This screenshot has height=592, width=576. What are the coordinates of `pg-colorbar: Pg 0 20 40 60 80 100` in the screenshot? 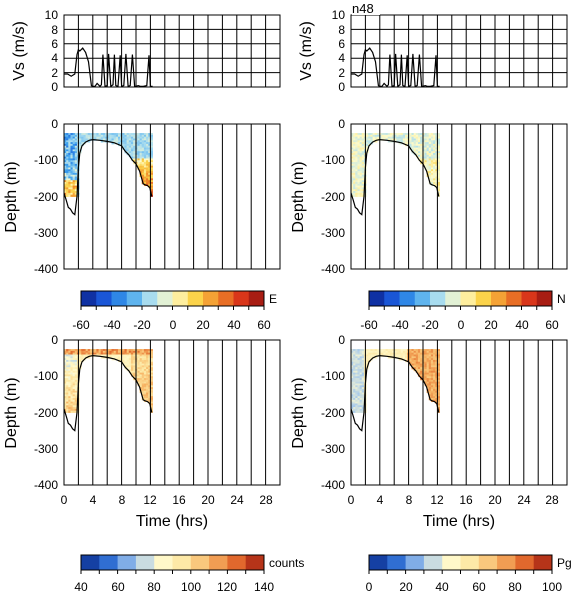 It's located at (469, 573).